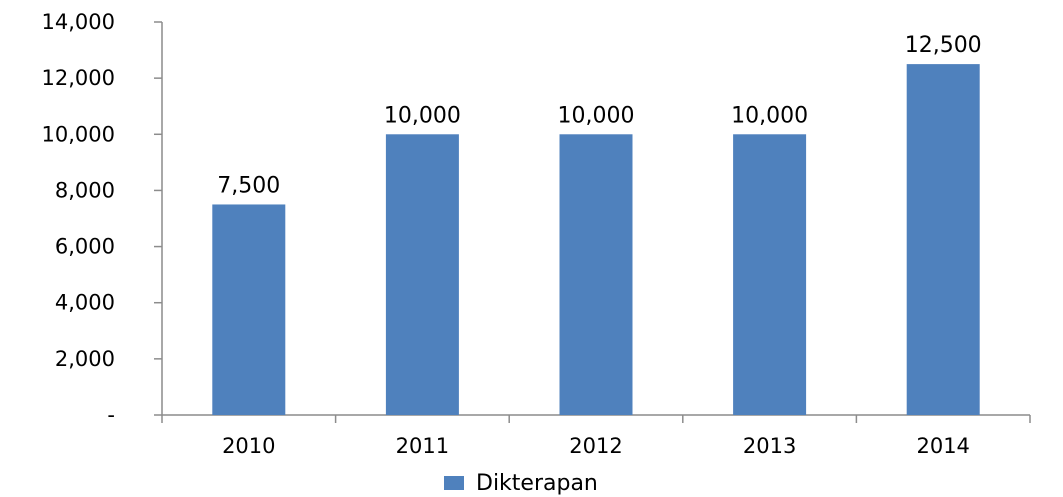 The image size is (1063, 497). I want to click on y-tick-label: 2,000, so click(85, 359).